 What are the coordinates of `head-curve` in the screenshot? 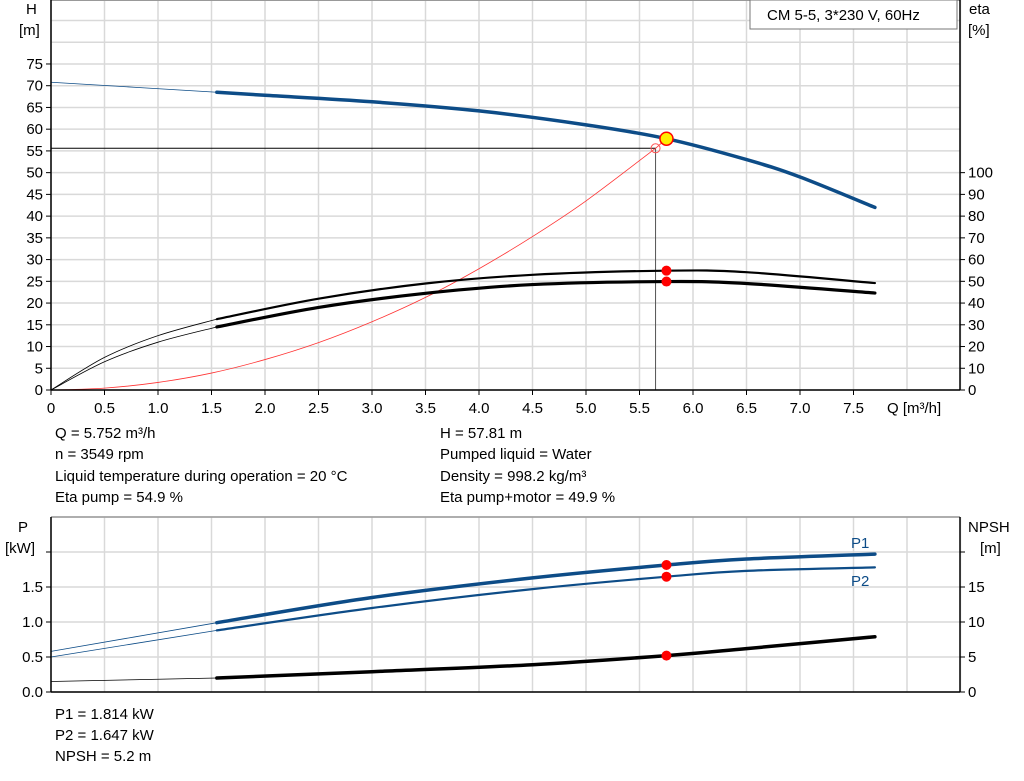 It's located at (546, 150).